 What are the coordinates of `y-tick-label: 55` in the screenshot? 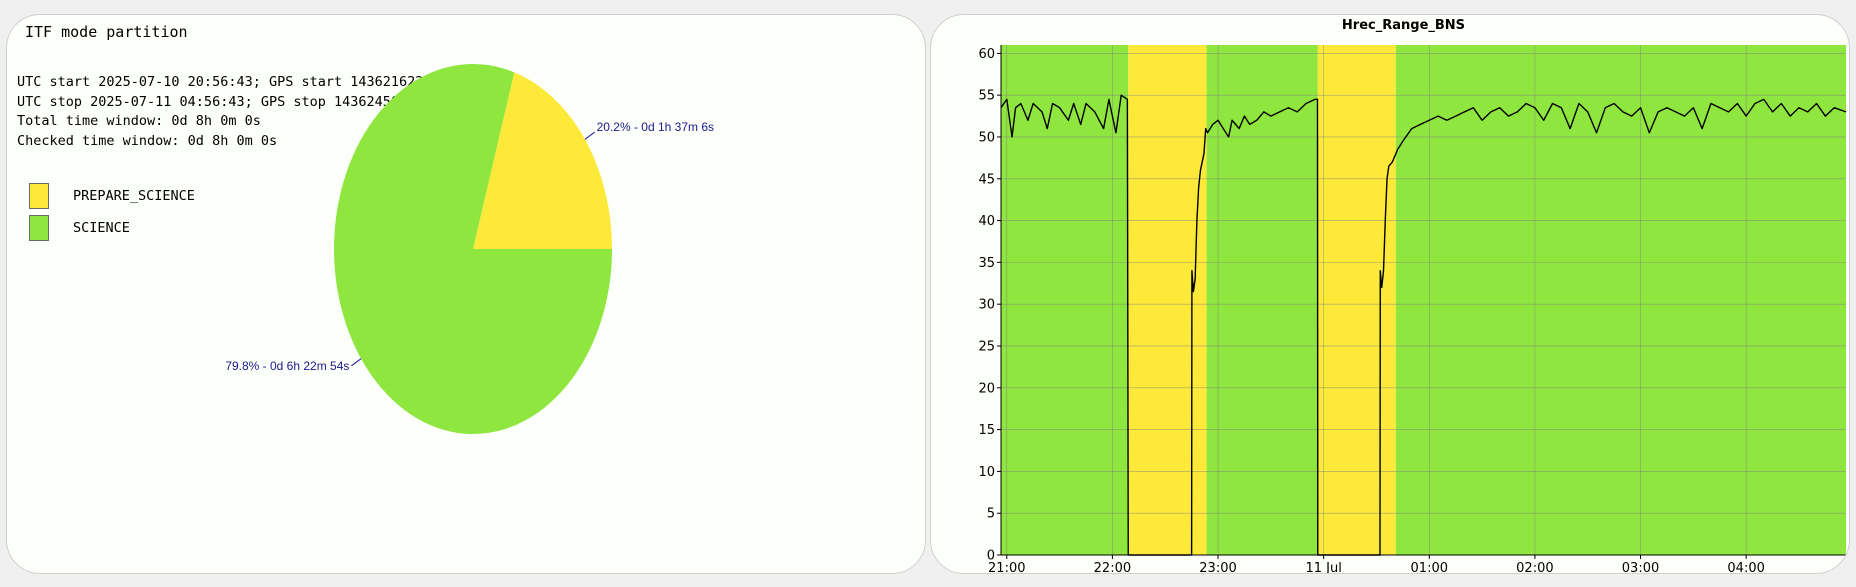 It's located at (986, 96).